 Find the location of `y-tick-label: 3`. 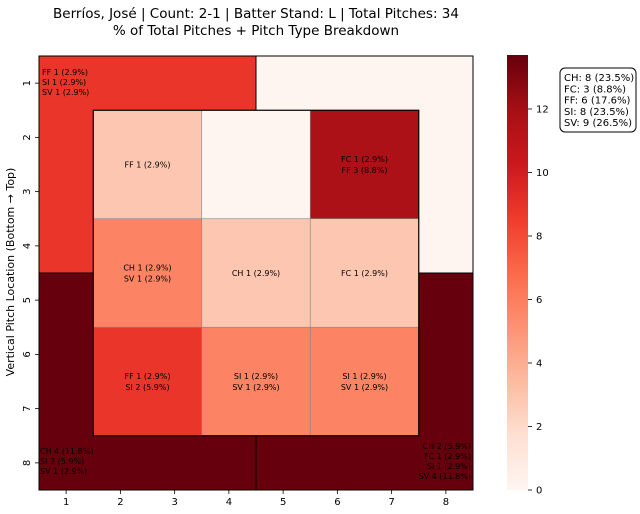

y-tick-label: 3 is located at coordinates (27, 191).